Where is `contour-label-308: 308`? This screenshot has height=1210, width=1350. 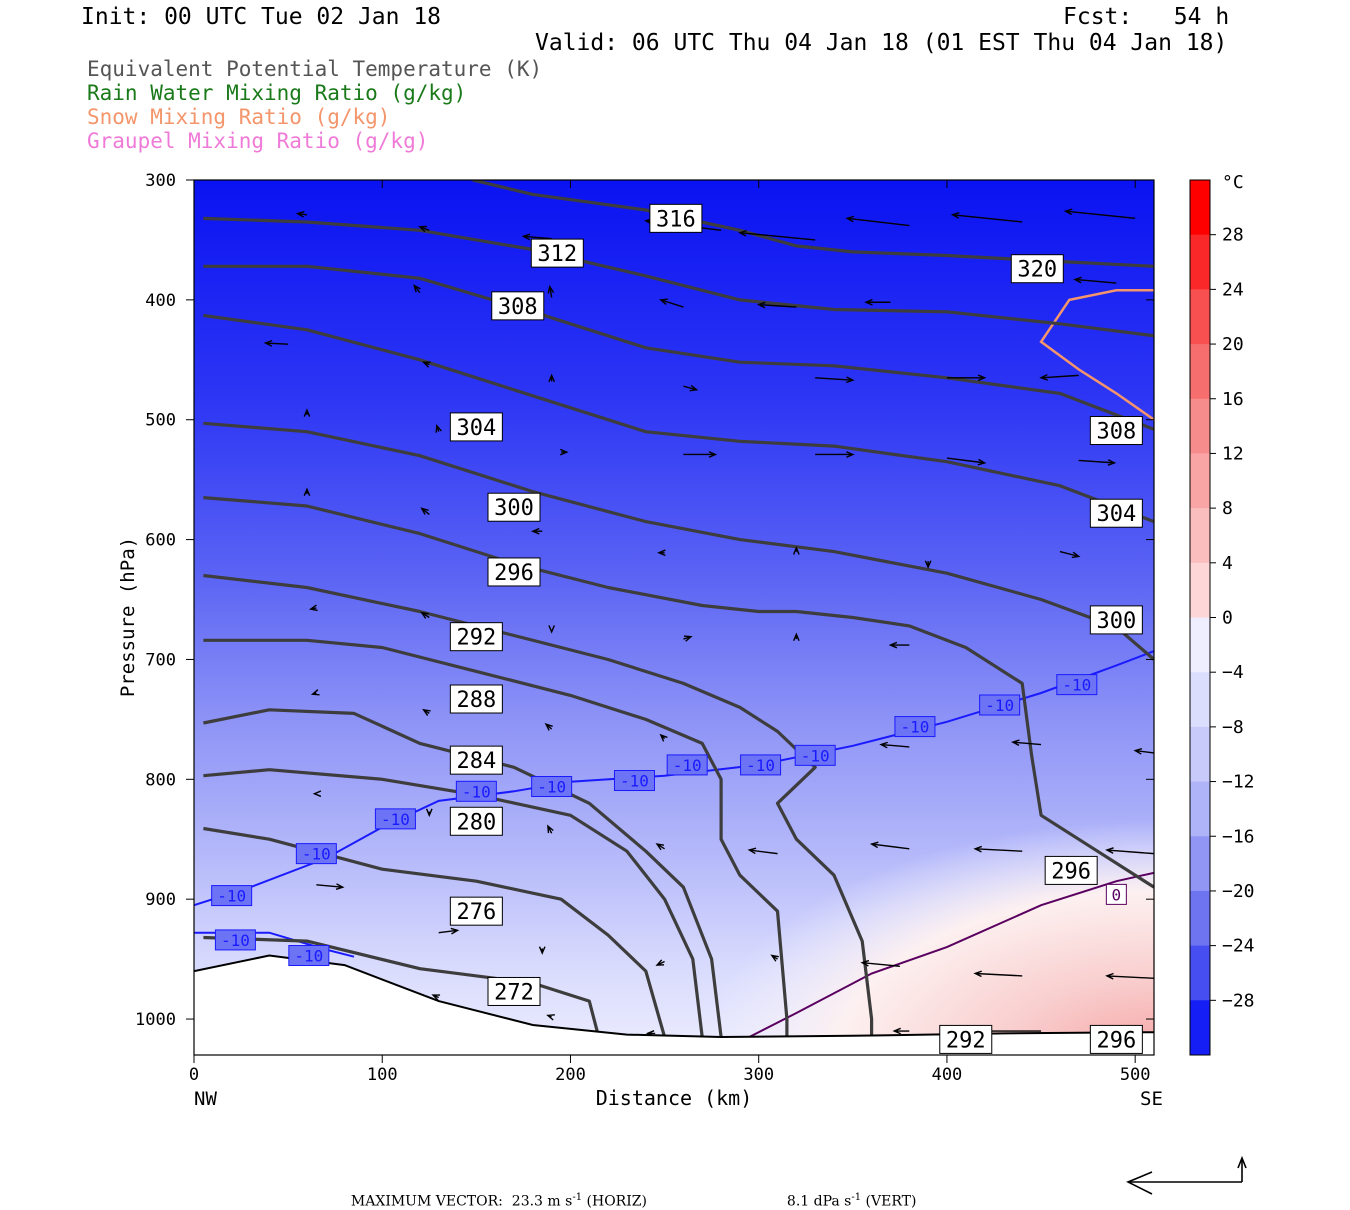
contour-label-308: 308 is located at coordinates (518, 307).